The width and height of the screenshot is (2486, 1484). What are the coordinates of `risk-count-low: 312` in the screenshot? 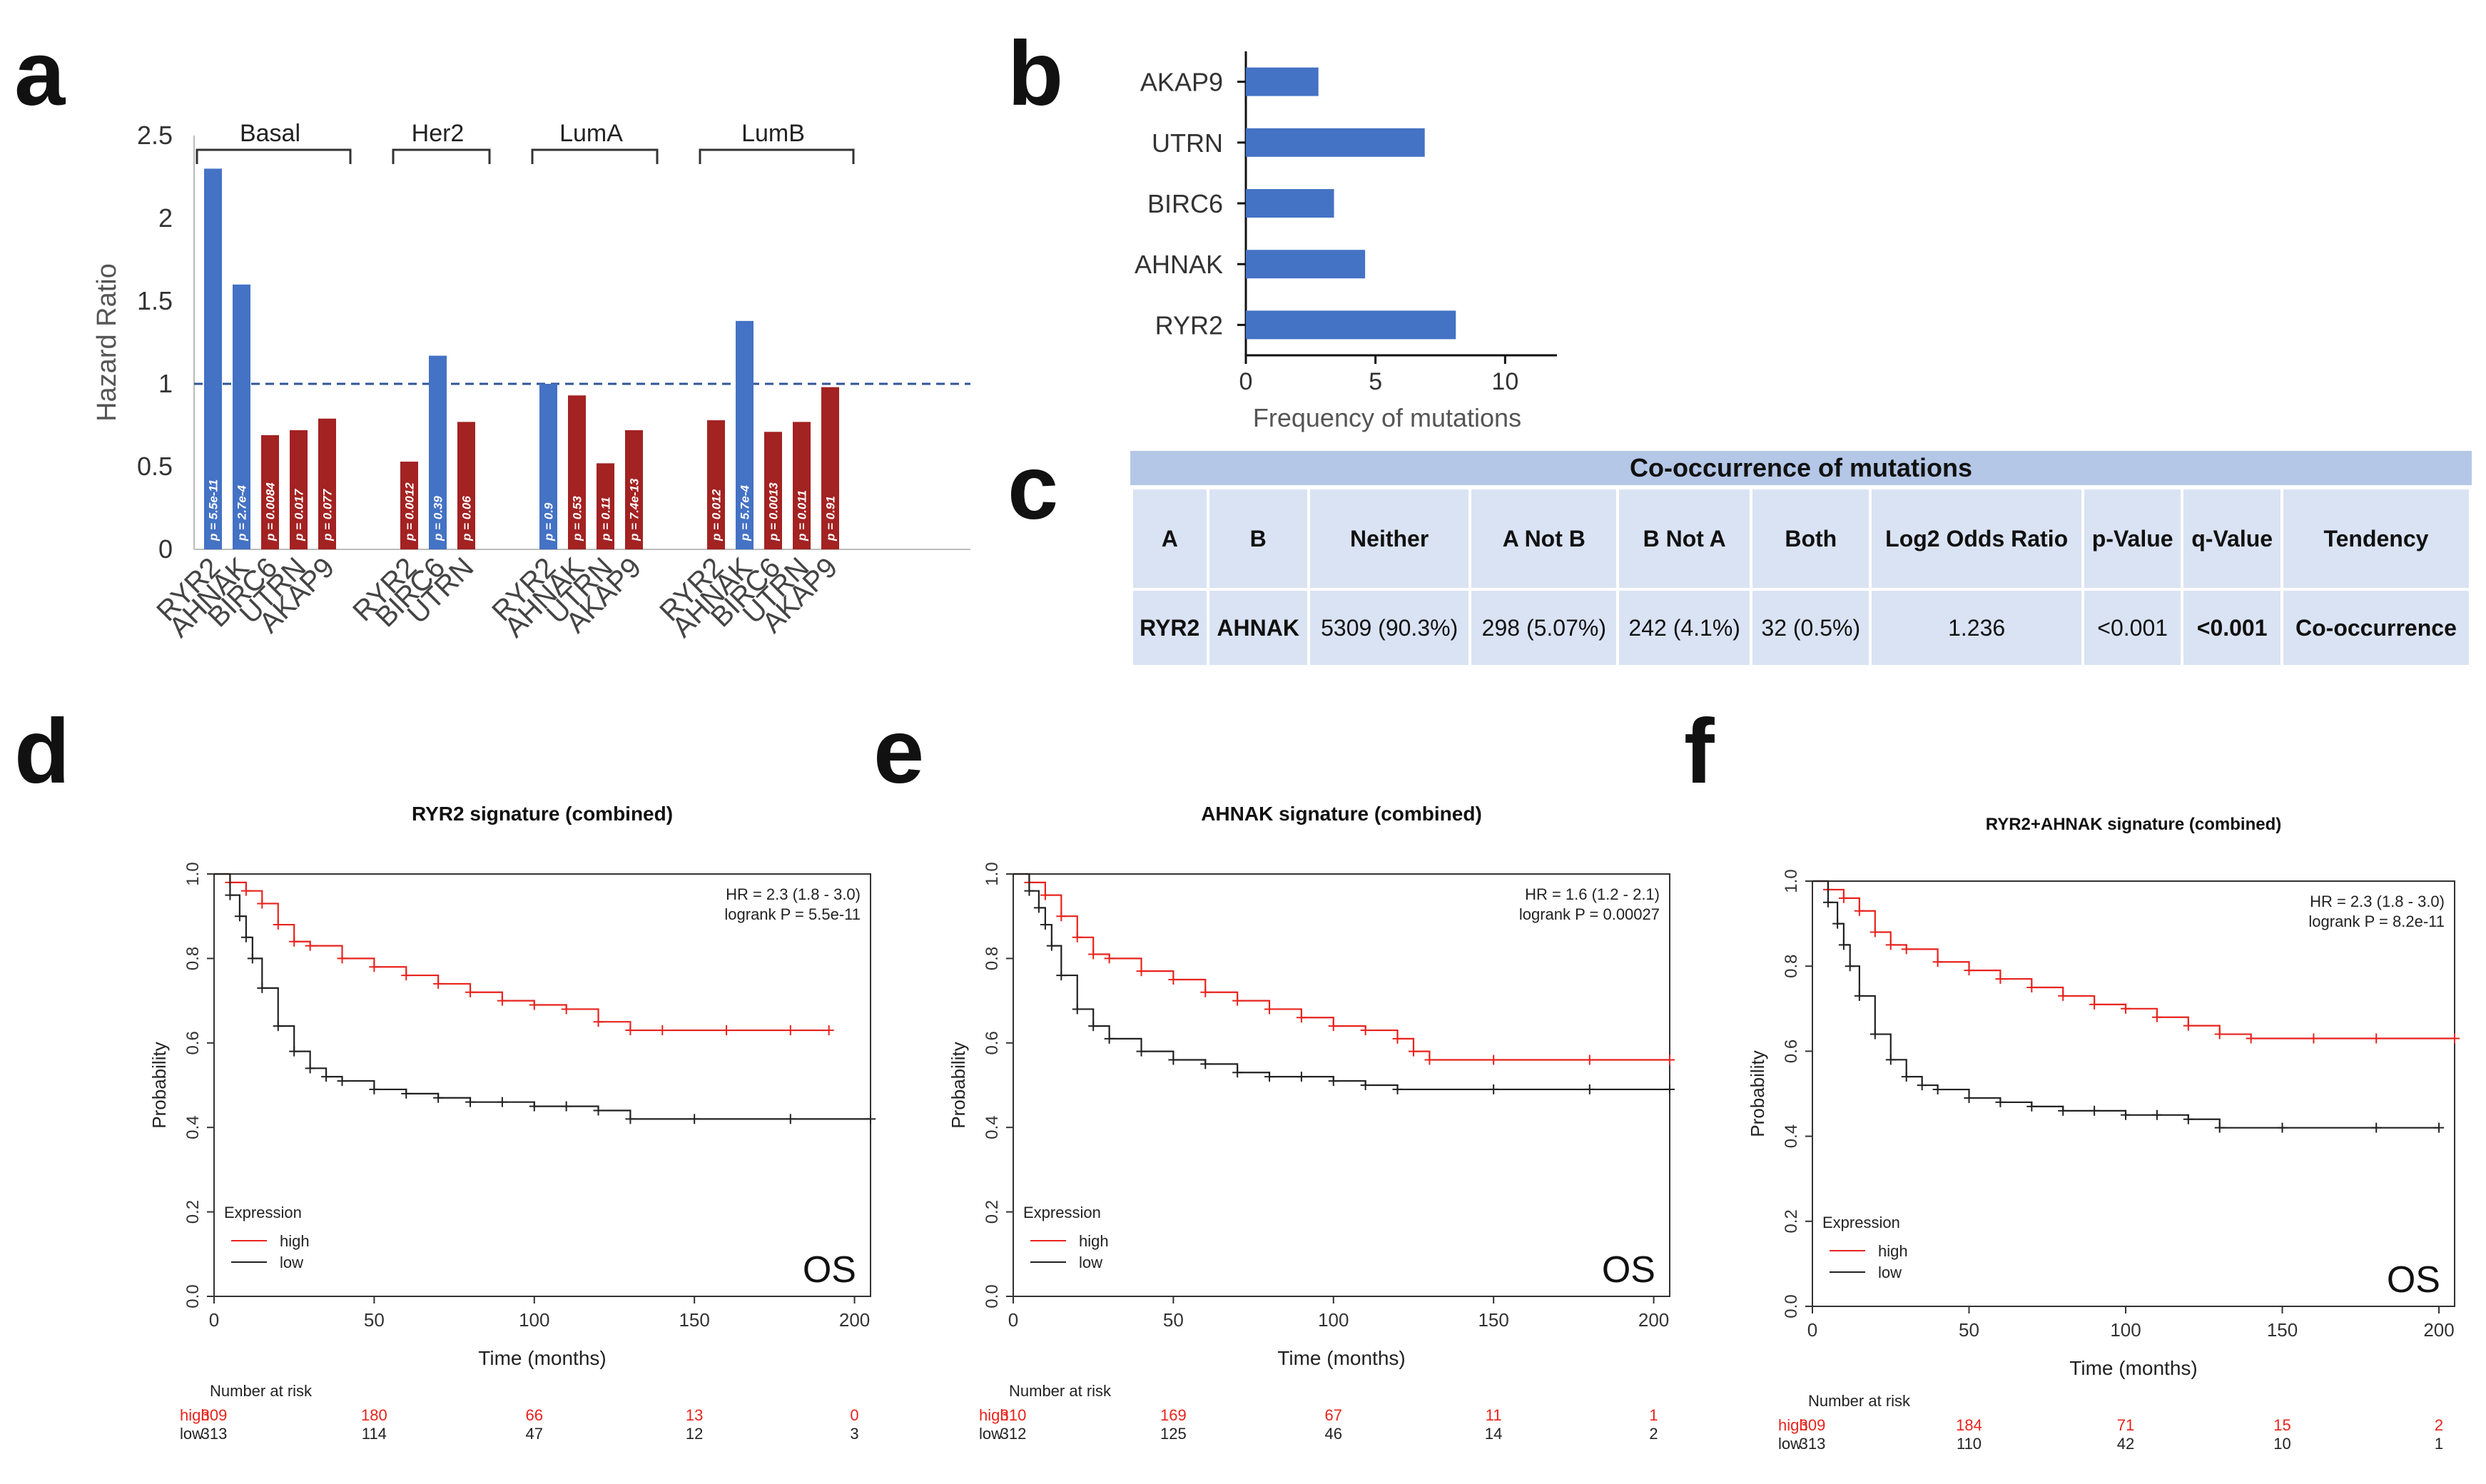 It's located at (1013, 1434).